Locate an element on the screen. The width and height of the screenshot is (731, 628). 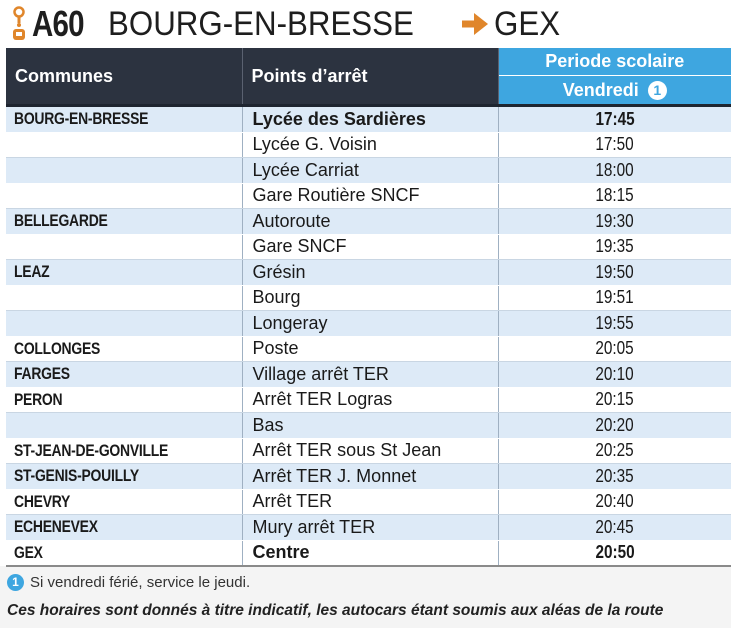
departure-time-cell: 20:35 is located at coordinates (614, 476).